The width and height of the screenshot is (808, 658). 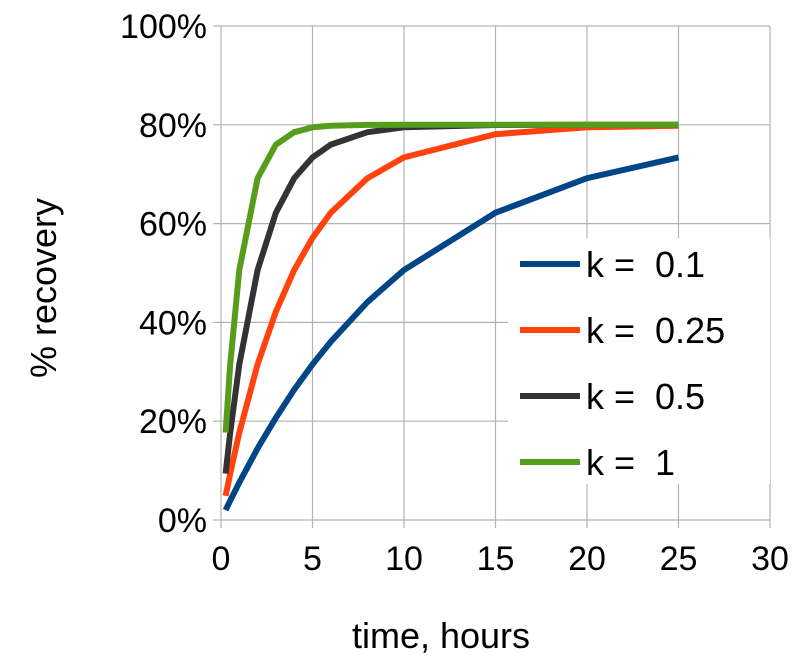 I want to click on legend: k = 0.1 k = 0.25 k = 0.5 k = 1, so click(x=639, y=361).